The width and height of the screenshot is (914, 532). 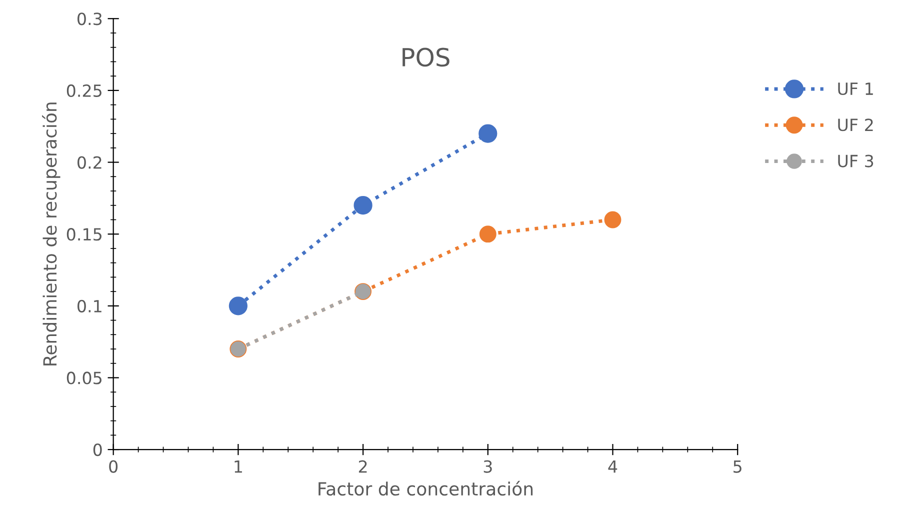 I want to click on x-tick-label: 3, so click(x=488, y=466).